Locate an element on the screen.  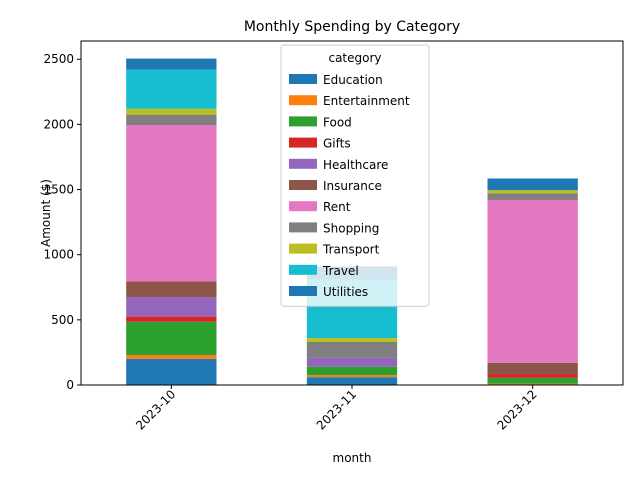
x-tick-label: 2023-12 is located at coordinates (516, 409).